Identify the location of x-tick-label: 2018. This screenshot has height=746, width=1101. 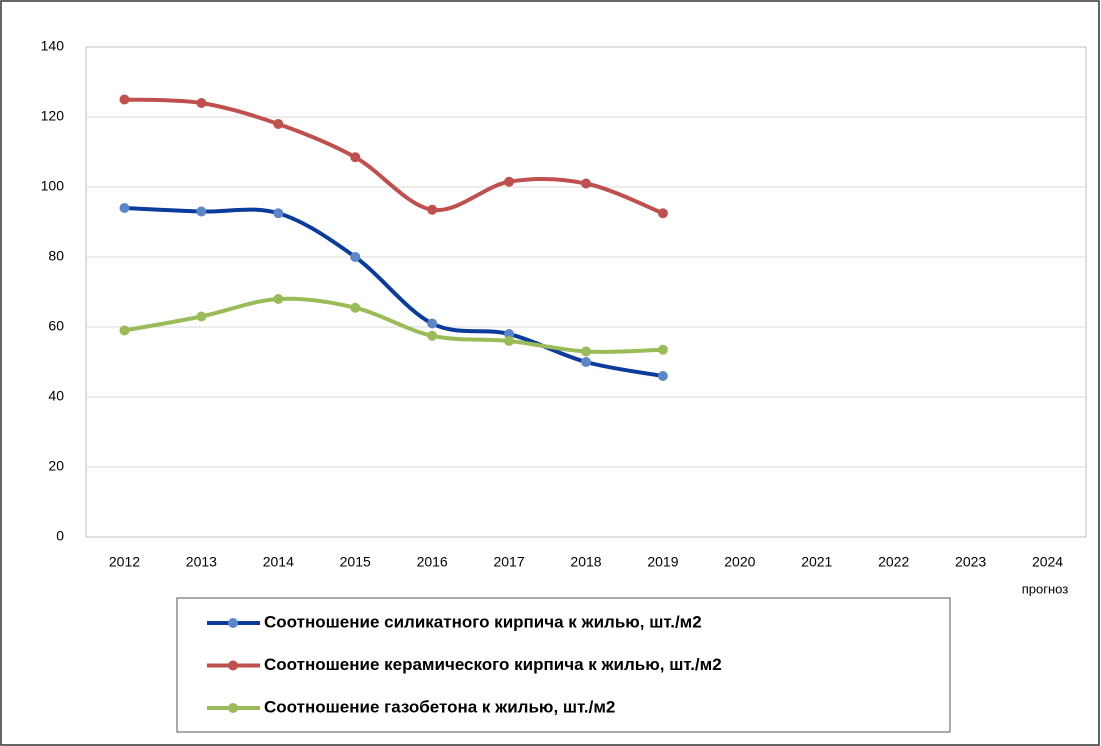
(585, 562).